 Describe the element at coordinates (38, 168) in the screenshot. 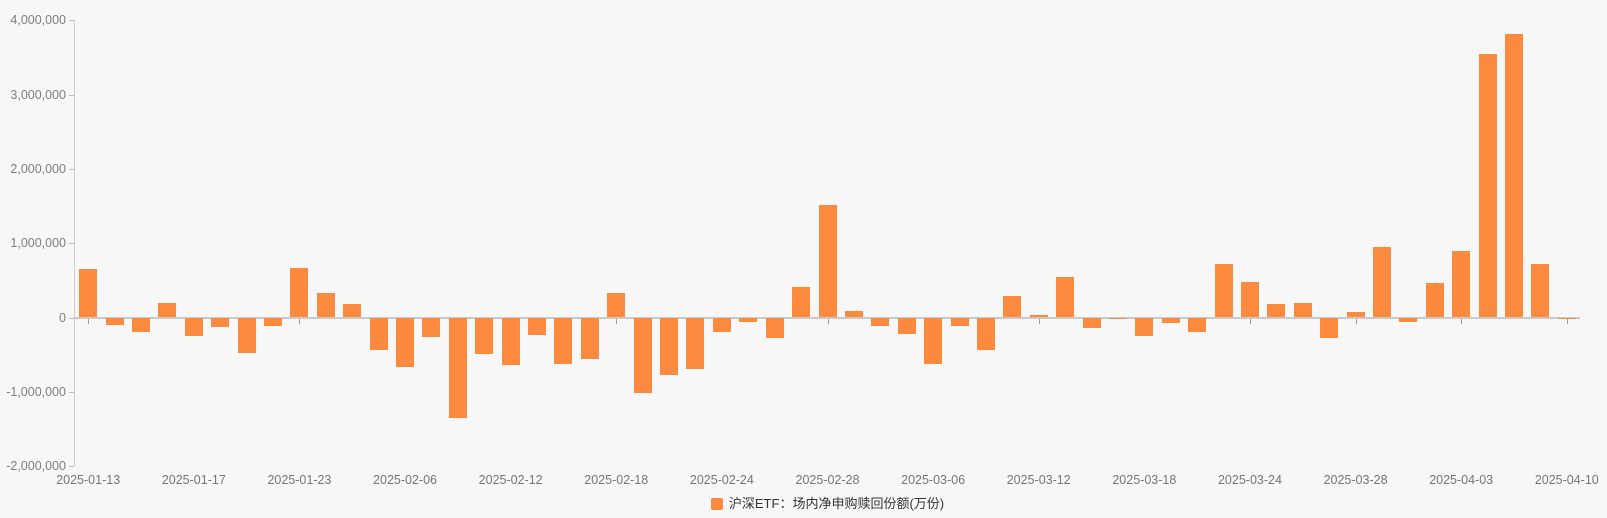

I see `y-axis-label: 2,000,000` at that location.